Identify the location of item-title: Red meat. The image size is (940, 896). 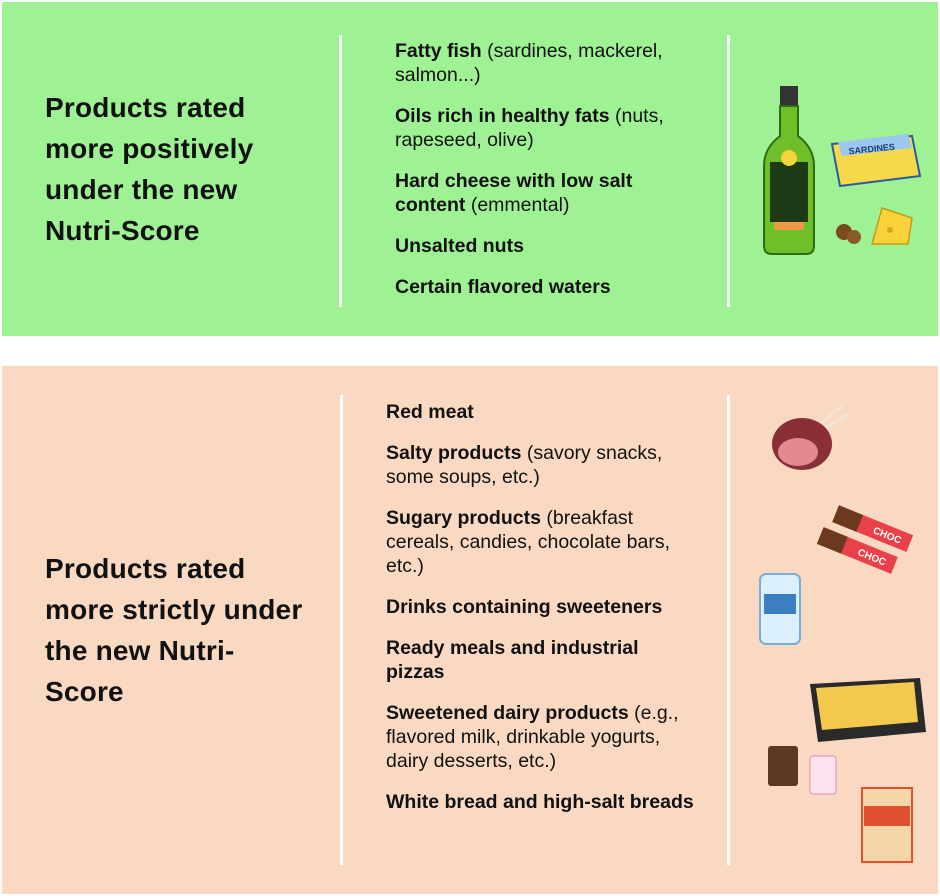
(430, 412).